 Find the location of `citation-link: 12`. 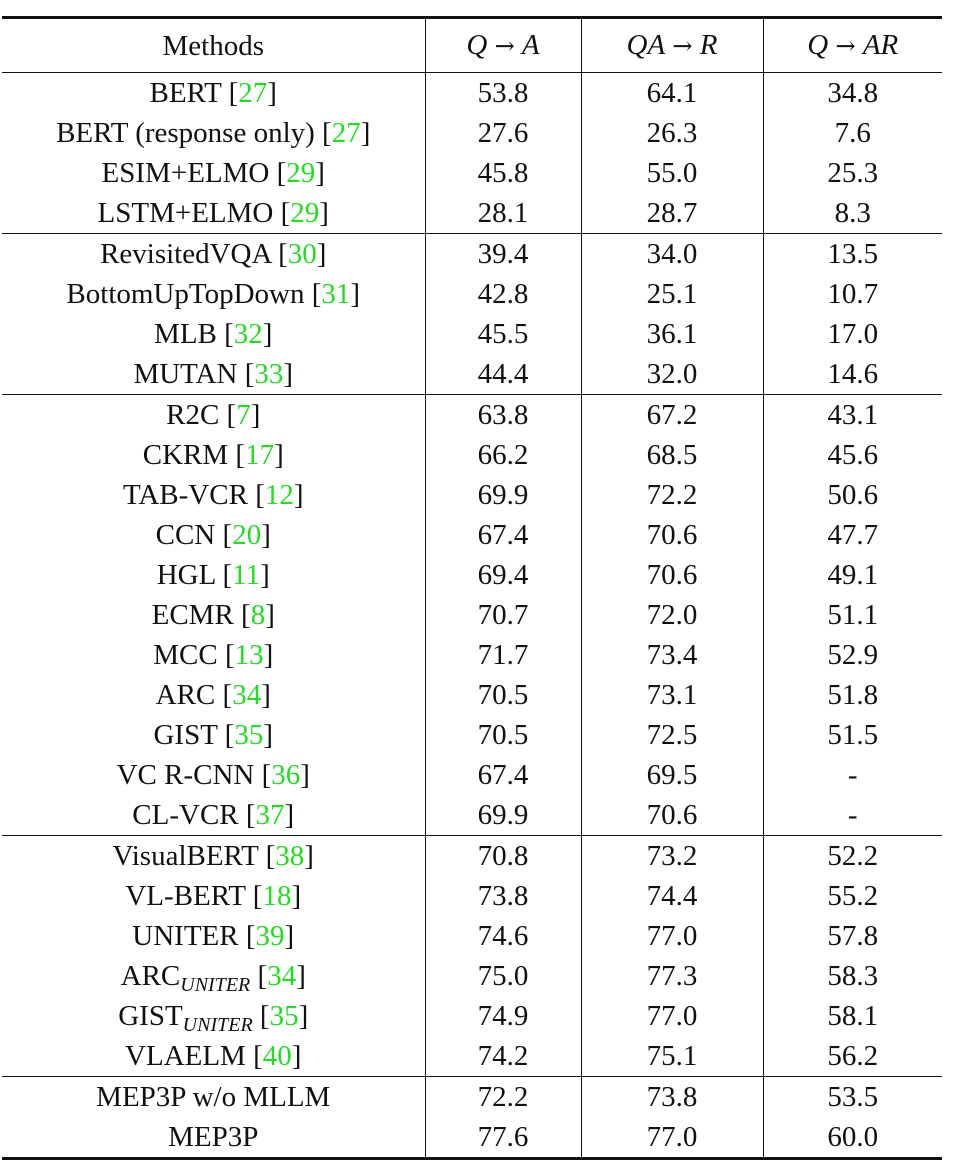

citation-link: 12 is located at coordinates (279, 495).